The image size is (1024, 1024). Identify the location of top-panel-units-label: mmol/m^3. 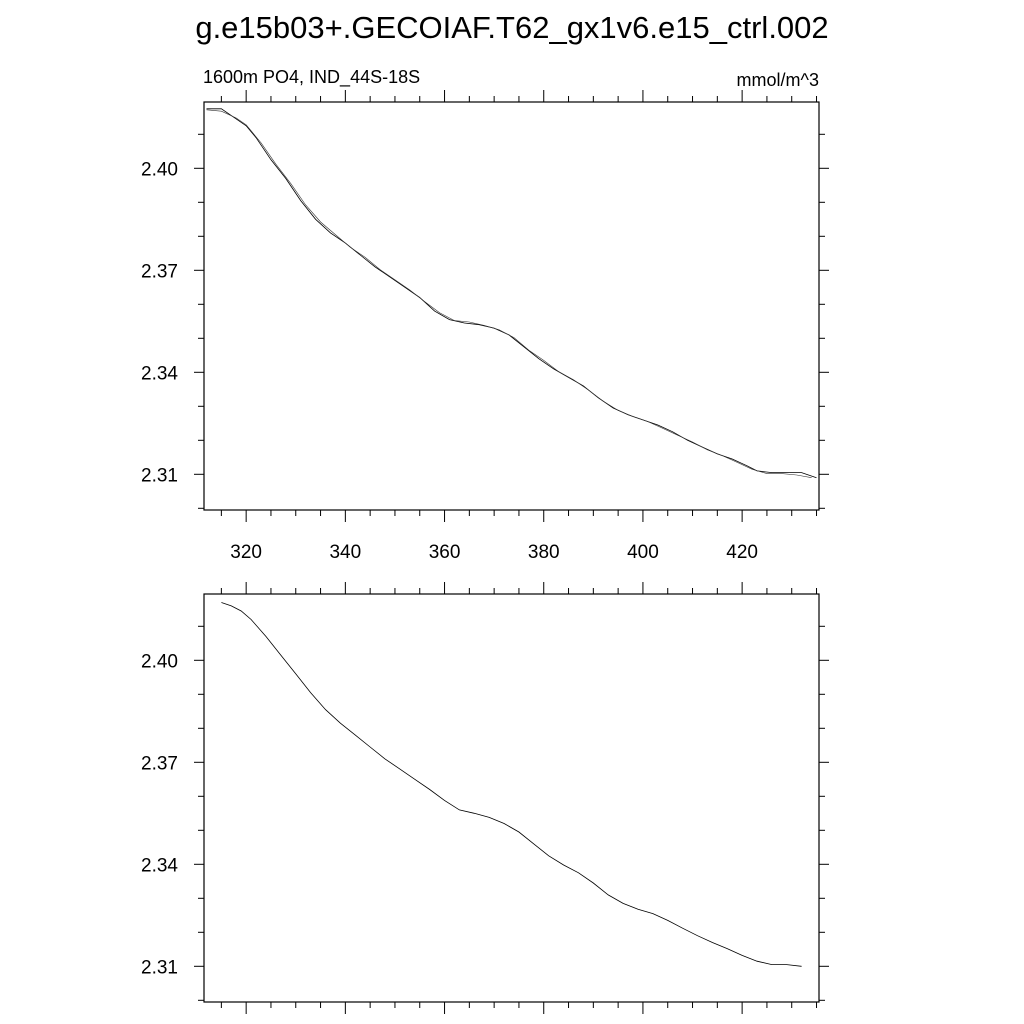
(778, 80).